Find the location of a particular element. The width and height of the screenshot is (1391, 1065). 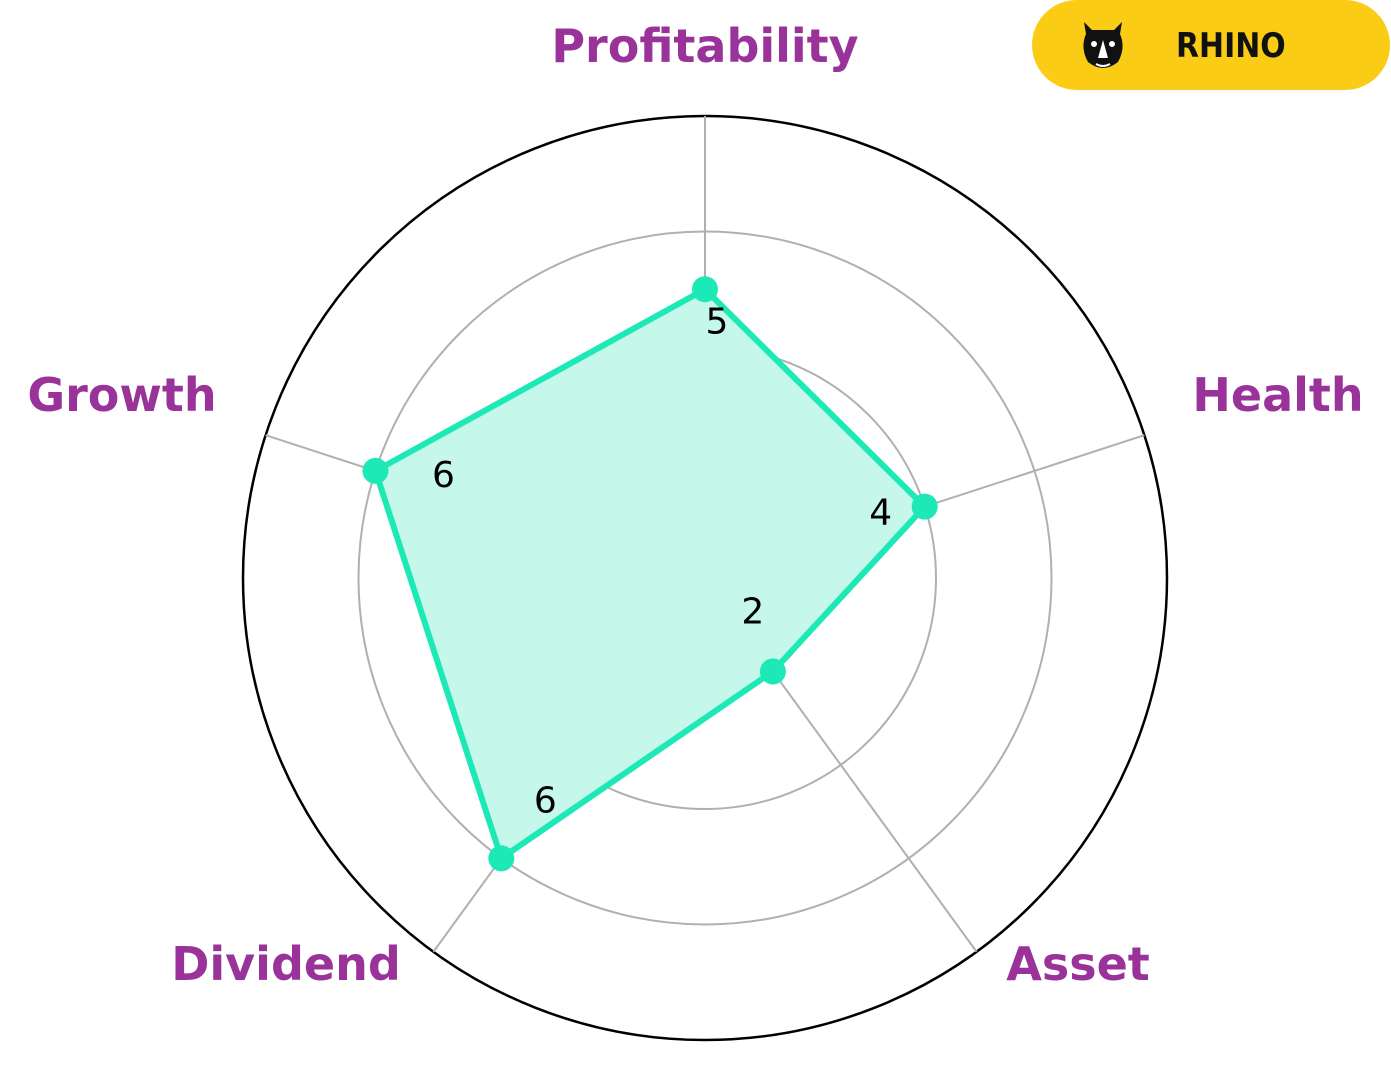

data-point-profitability is located at coordinates (705, 289).